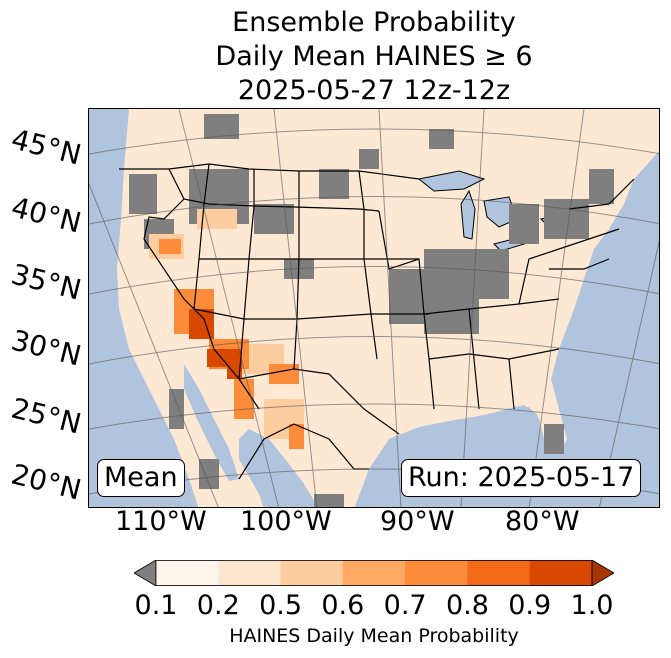 The image size is (671, 658). What do you see at coordinates (141, 478) in the screenshot?
I see `mean-label: Mean` at bounding box center [141, 478].